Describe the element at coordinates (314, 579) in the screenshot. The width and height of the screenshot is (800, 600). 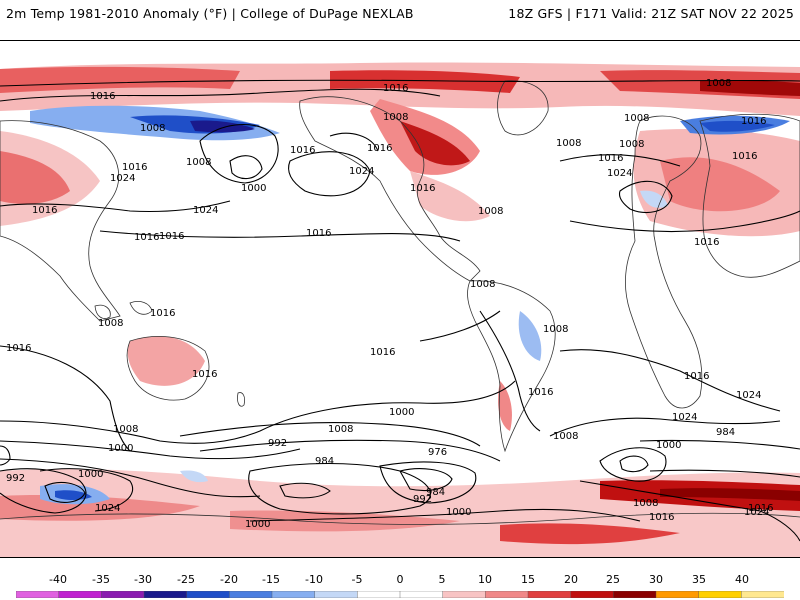
I see `colorbar-tick-label: -10` at that location.